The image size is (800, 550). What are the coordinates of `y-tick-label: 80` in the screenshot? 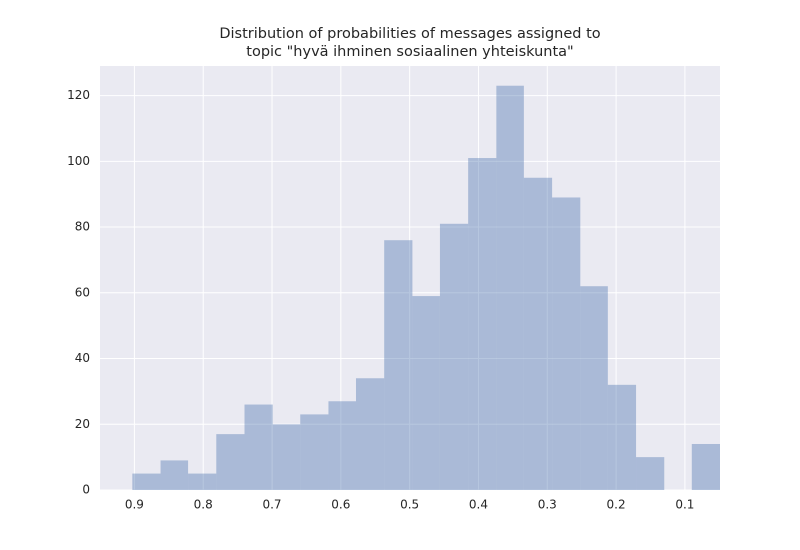 It's located at (82, 227).